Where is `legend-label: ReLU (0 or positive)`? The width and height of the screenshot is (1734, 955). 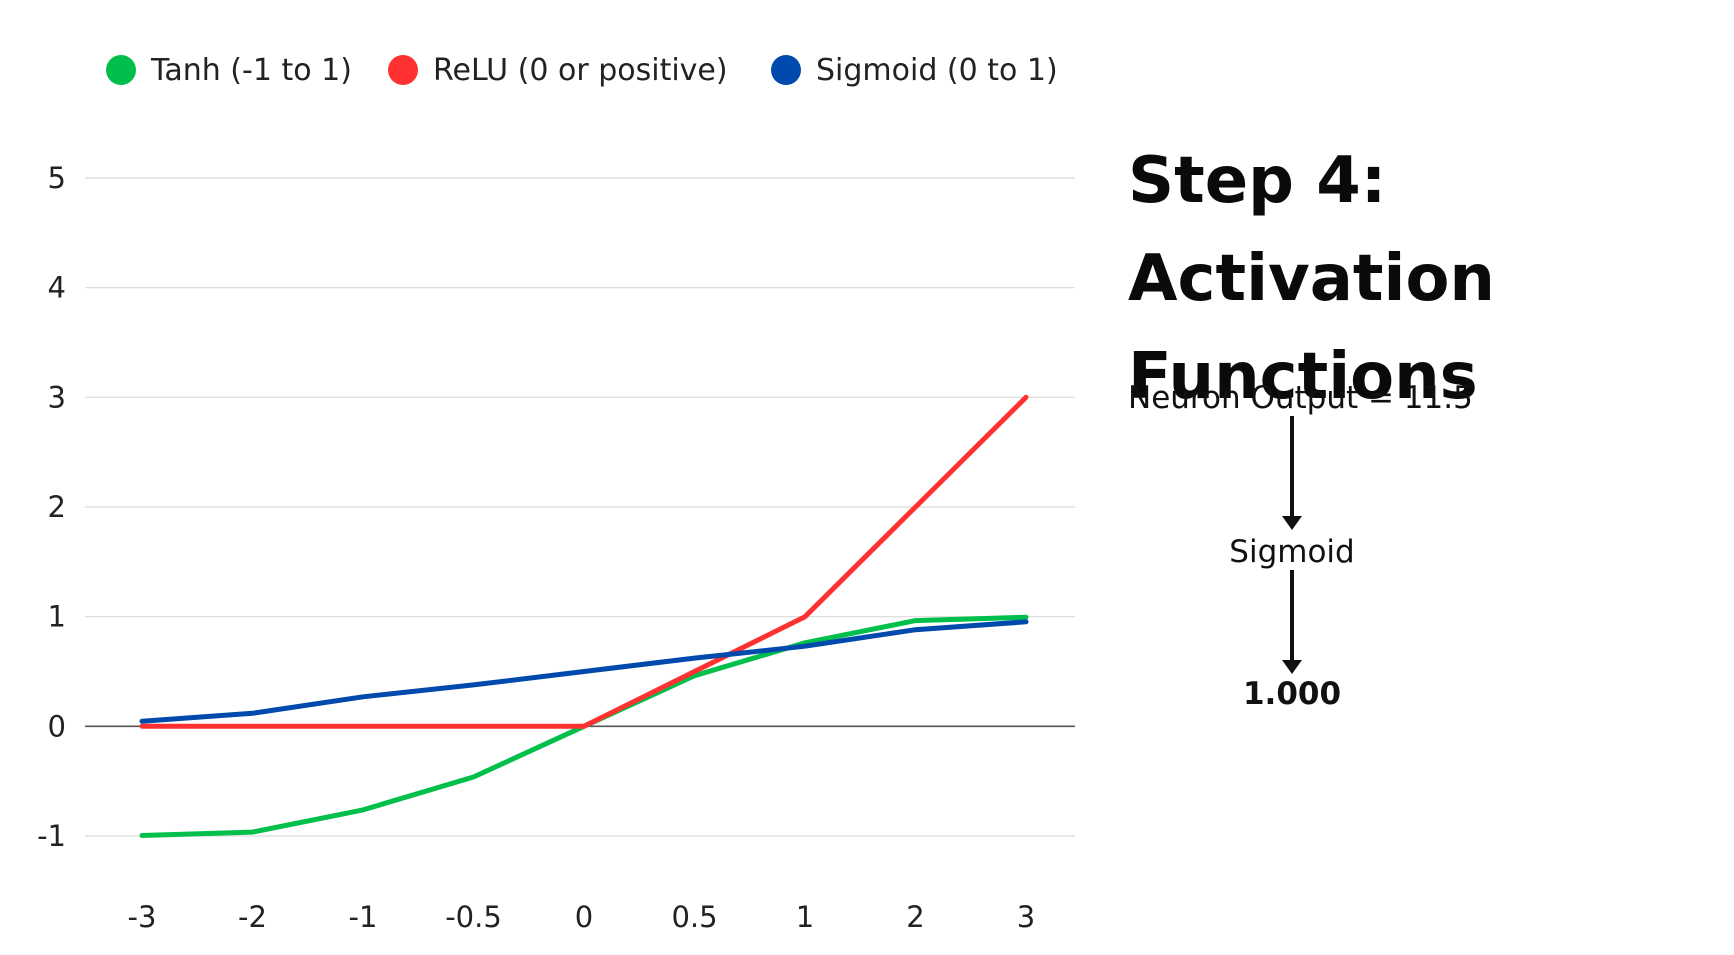
legend-label: ReLU (0 or positive) is located at coordinates (580, 70).